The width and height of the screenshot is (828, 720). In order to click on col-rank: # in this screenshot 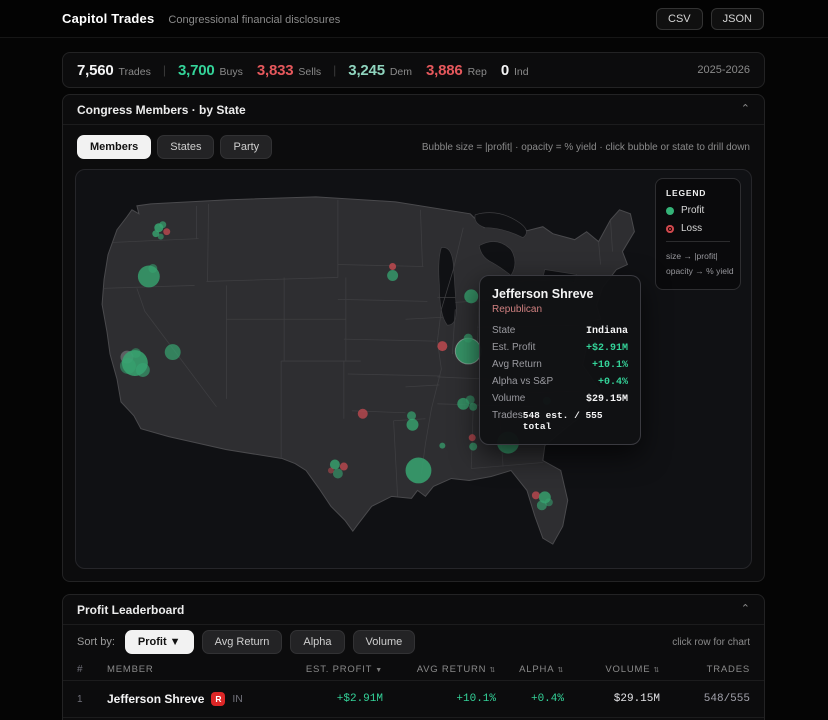, I will do `click(80, 669)`.